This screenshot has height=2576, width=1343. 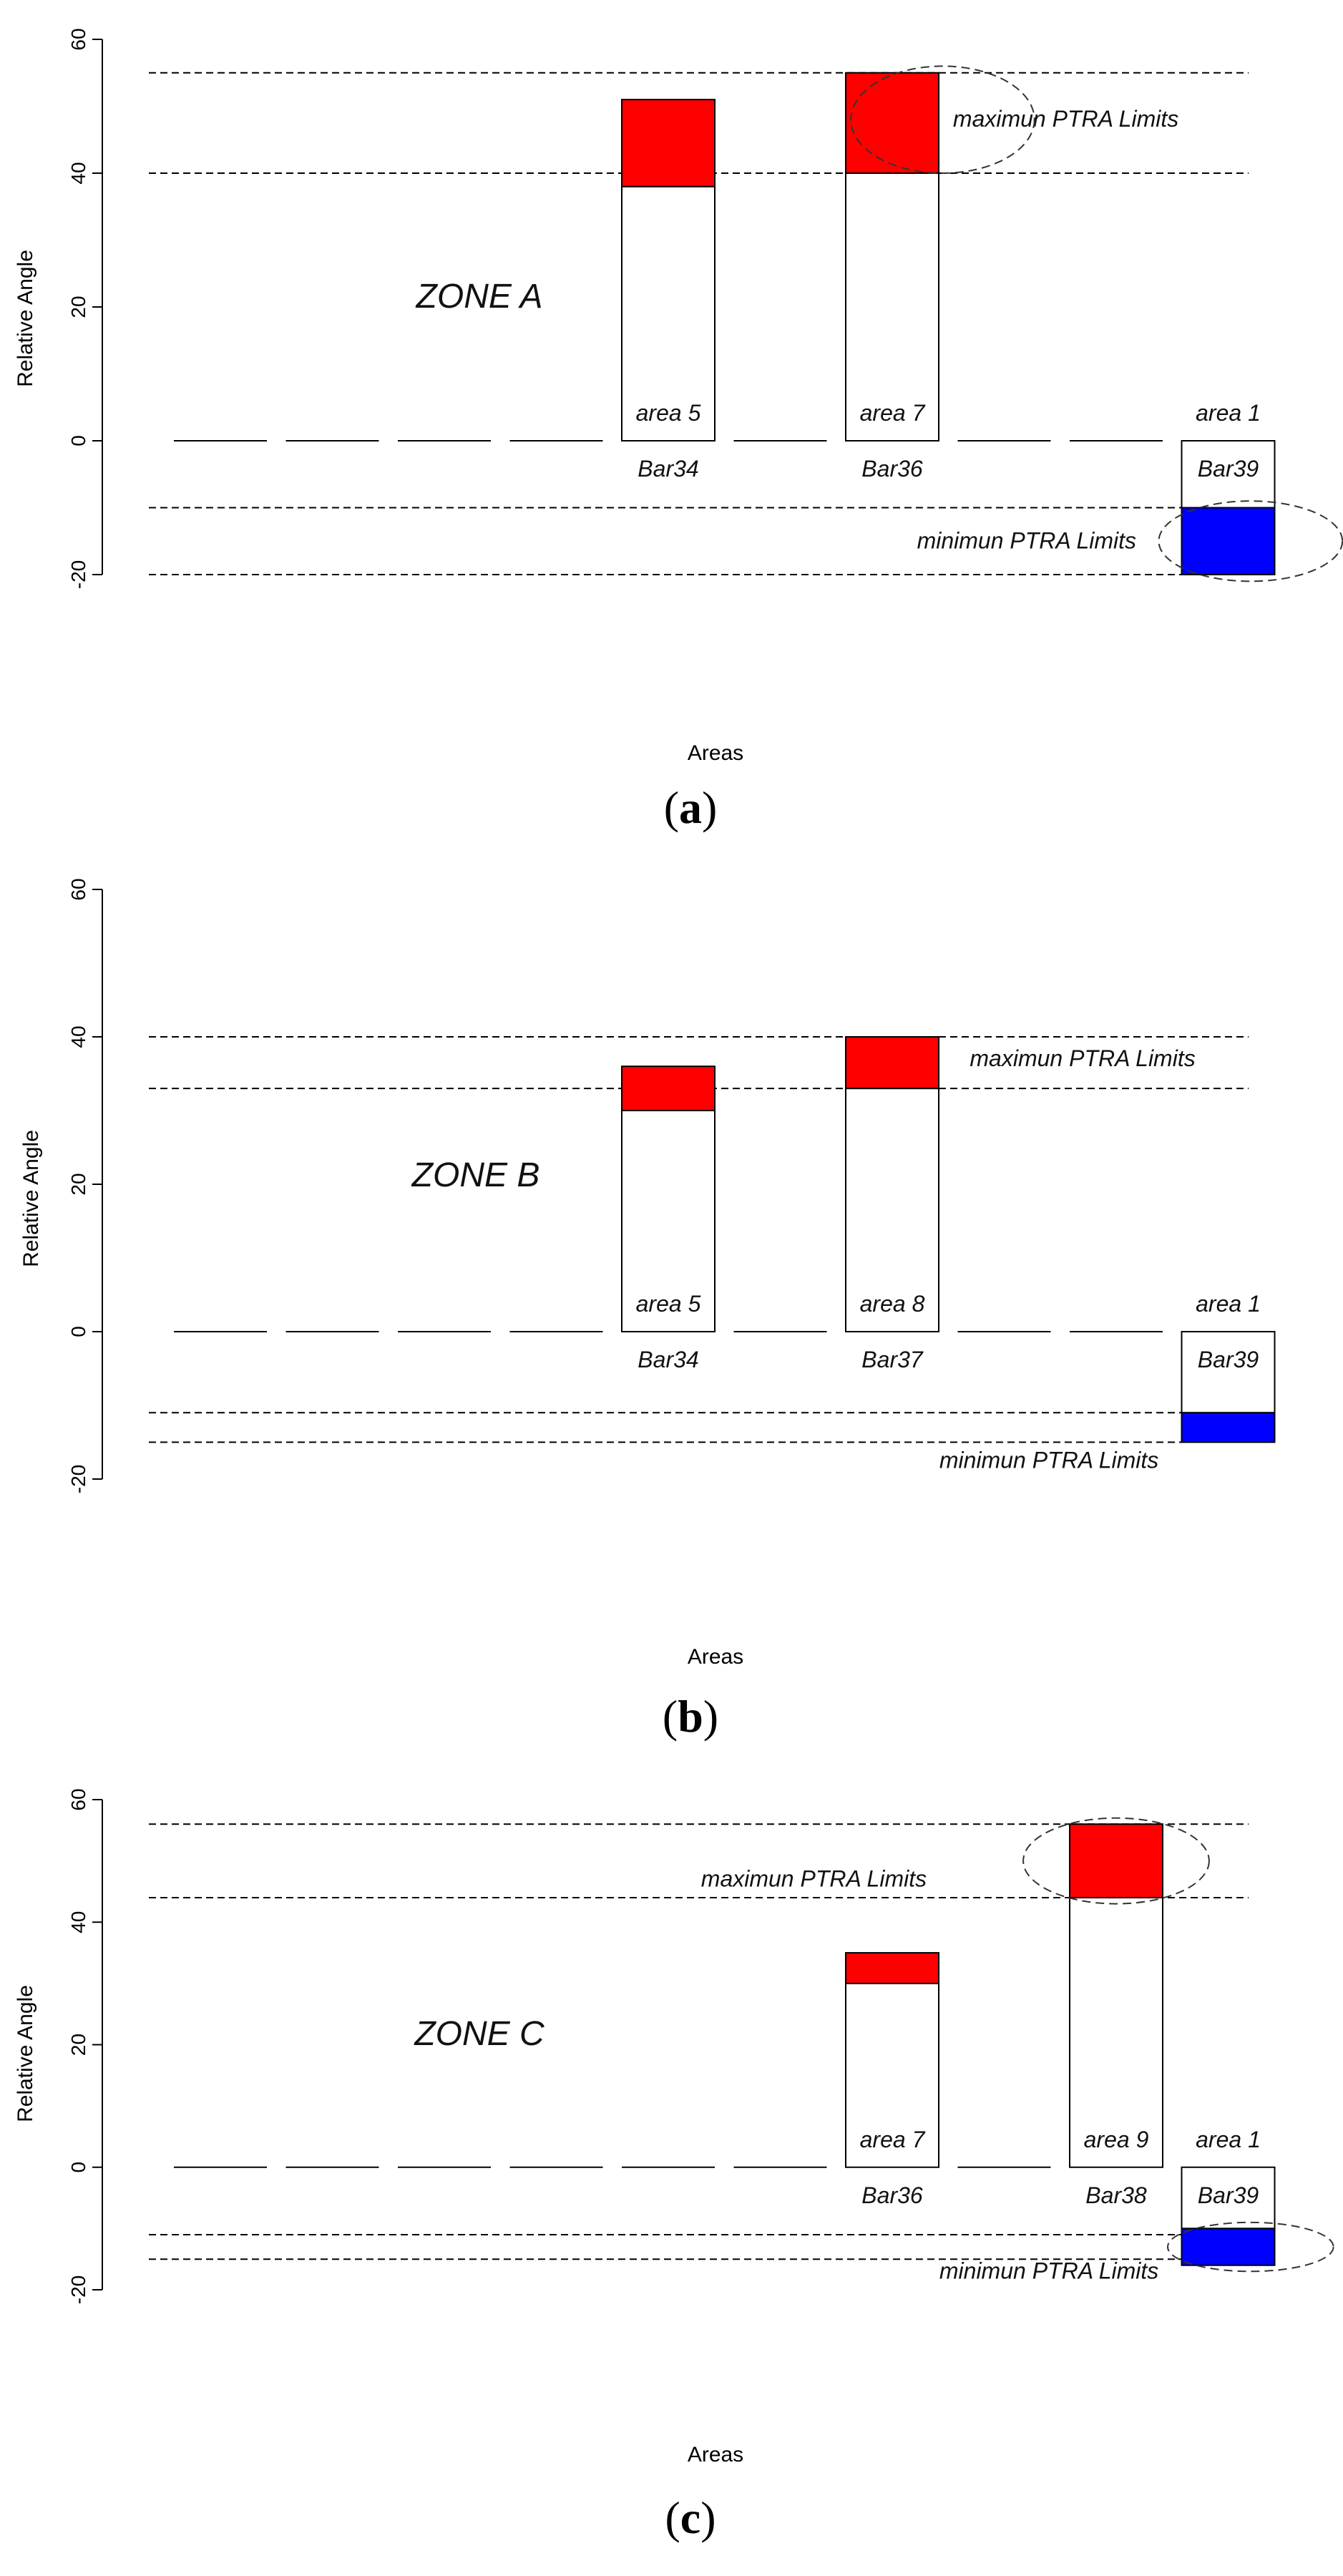 I want to click on bar-excess-bar37, so click(x=892, y=1063).